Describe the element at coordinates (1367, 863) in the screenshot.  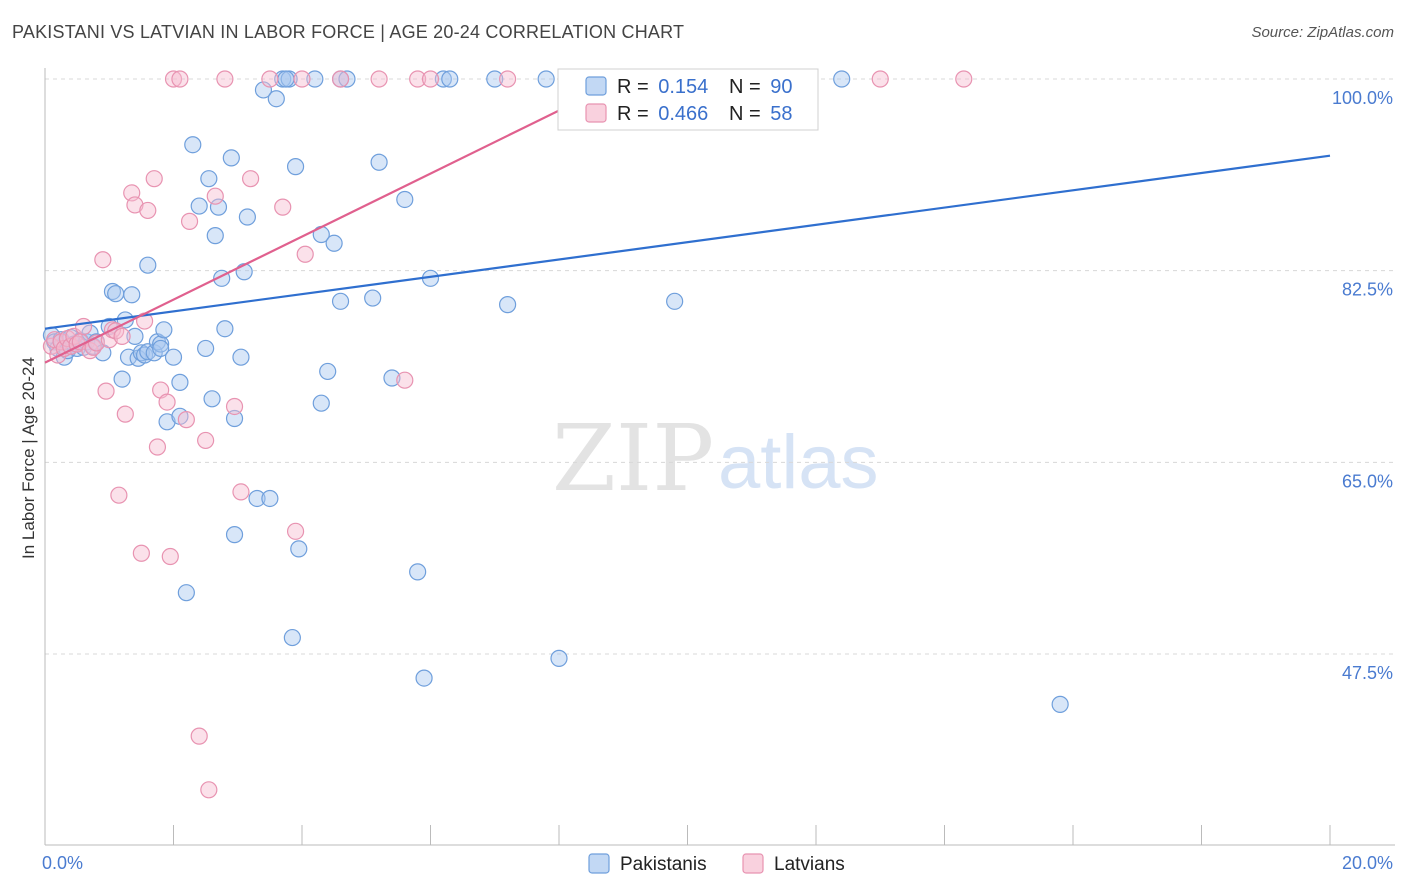
I see `x-tick-label-1: 20.0%` at that location.